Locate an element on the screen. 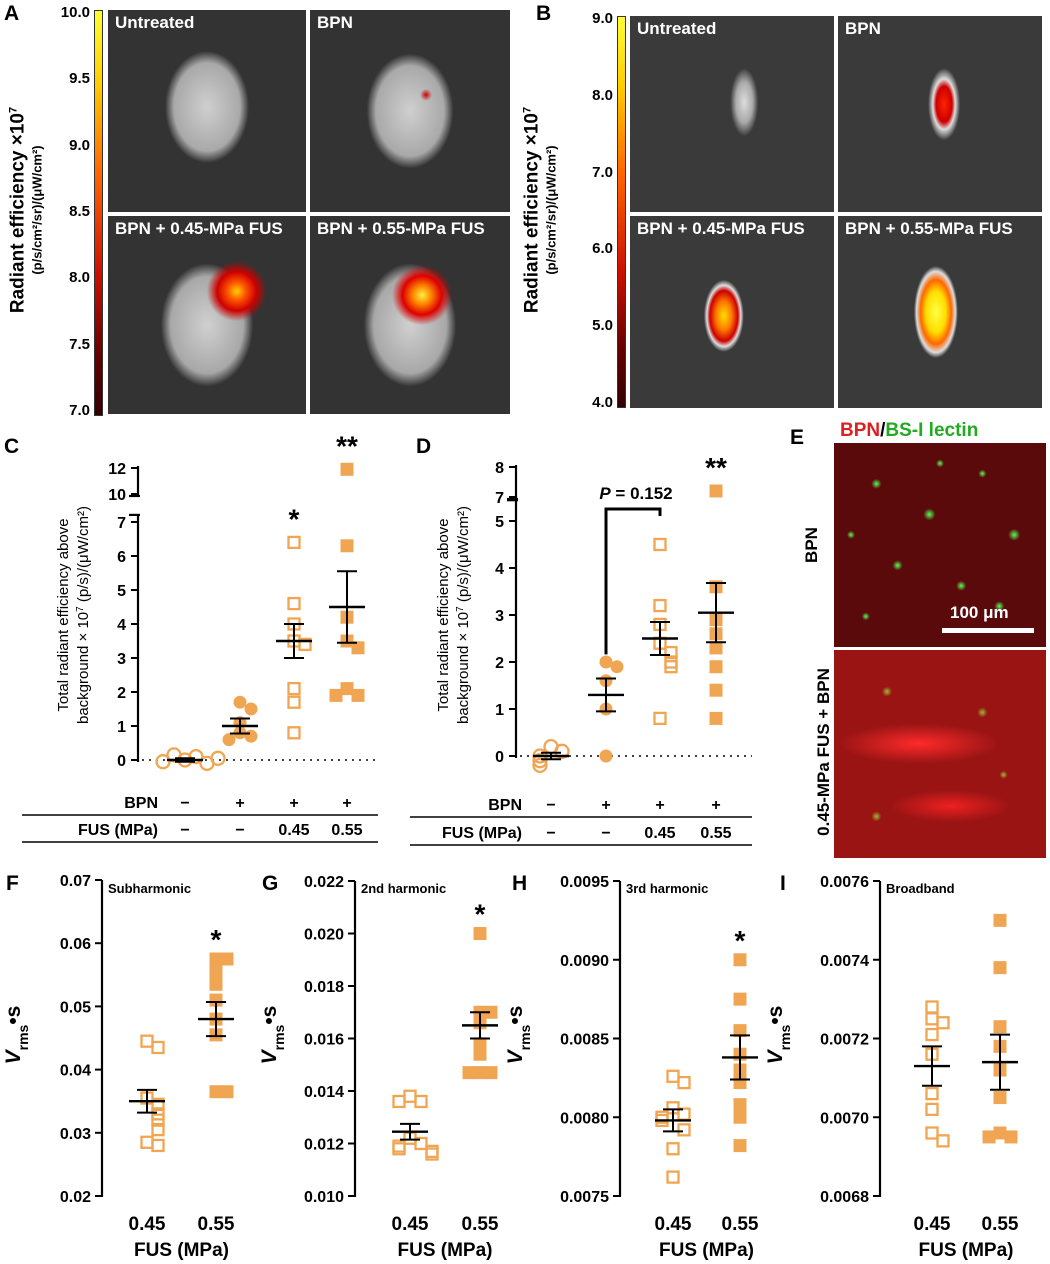 Image resolution: width=1050 pixels, height=1264 pixels. panel-letter-c: C is located at coordinates (12, 446).